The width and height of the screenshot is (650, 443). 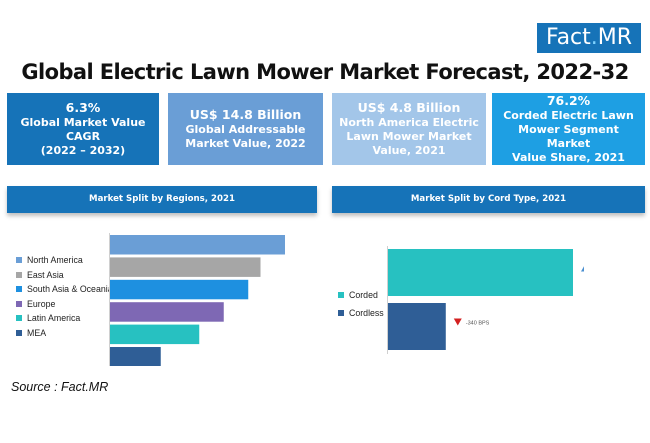 What do you see at coordinates (155, 334) in the screenshot?
I see `bar-latin-america` at bounding box center [155, 334].